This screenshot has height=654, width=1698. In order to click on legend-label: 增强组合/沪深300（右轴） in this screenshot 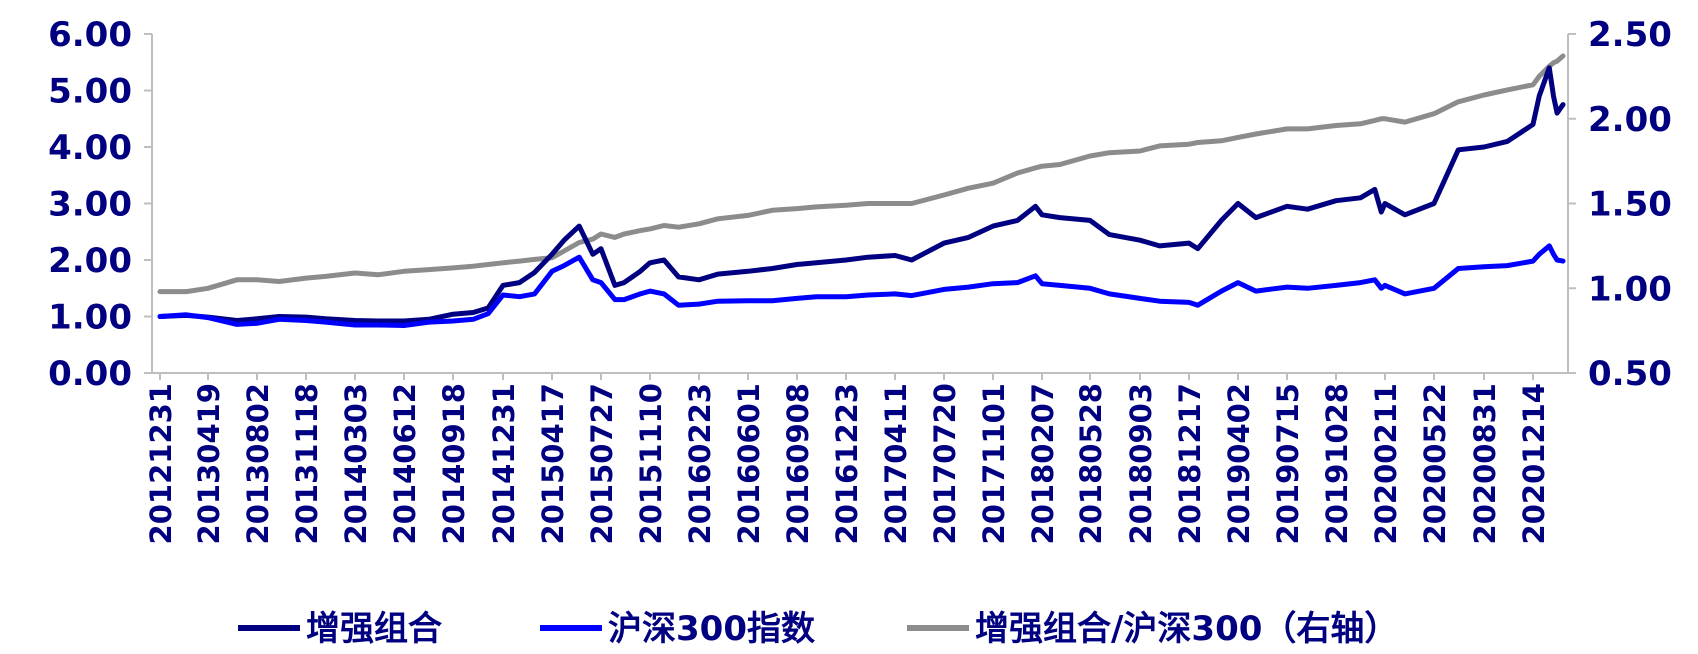, I will do `click(1186, 629)`.